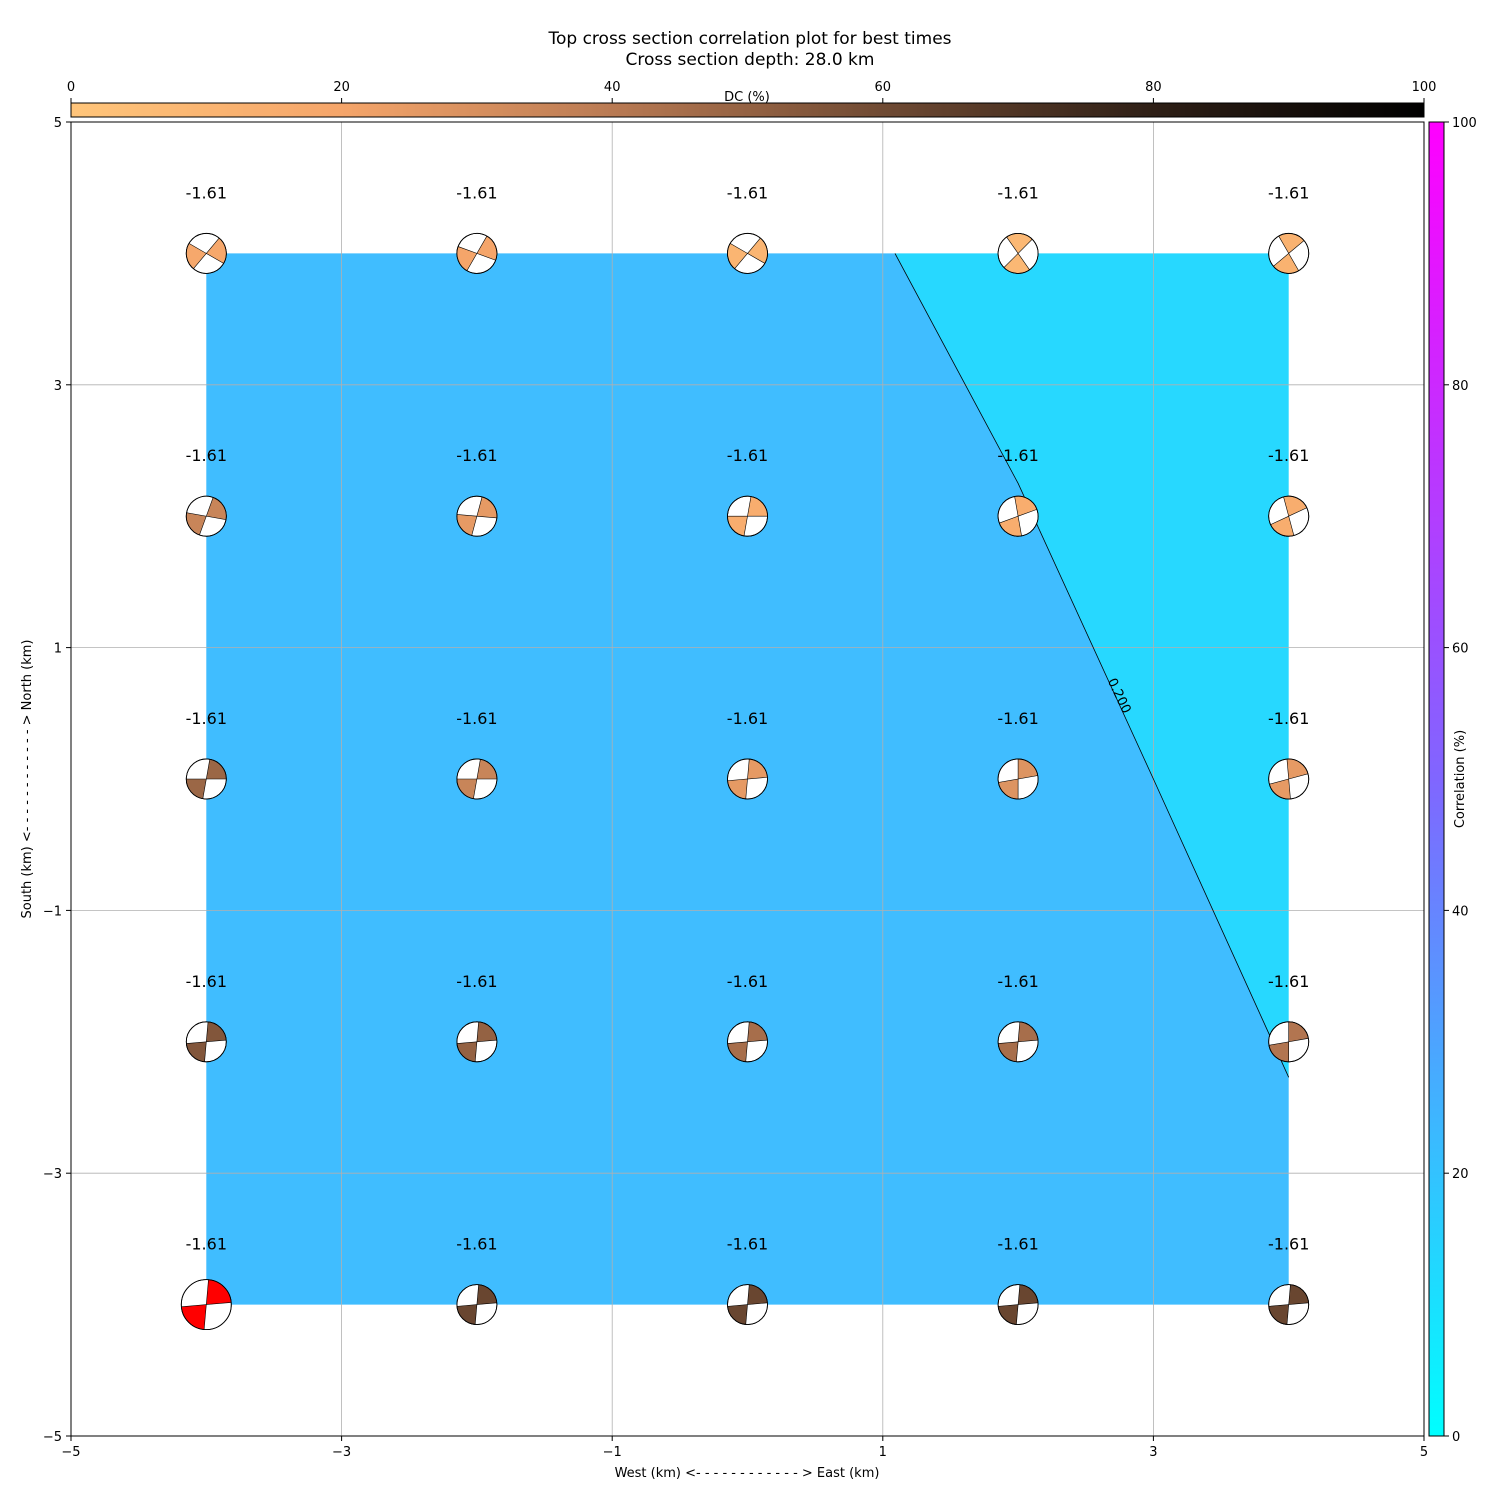 The width and height of the screenshot is (1500, 1500). Describe the element at coordinates (1460, 386) in the screenshot. I see `correlation-tick-label: 80` at that location.